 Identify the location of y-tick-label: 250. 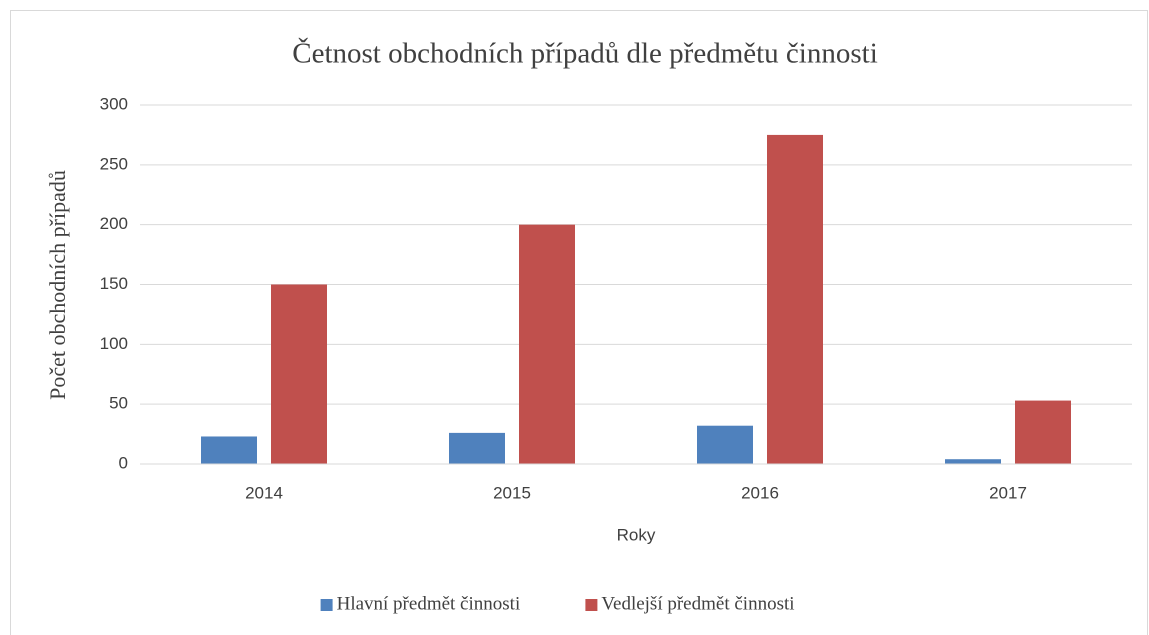
(114, 163).